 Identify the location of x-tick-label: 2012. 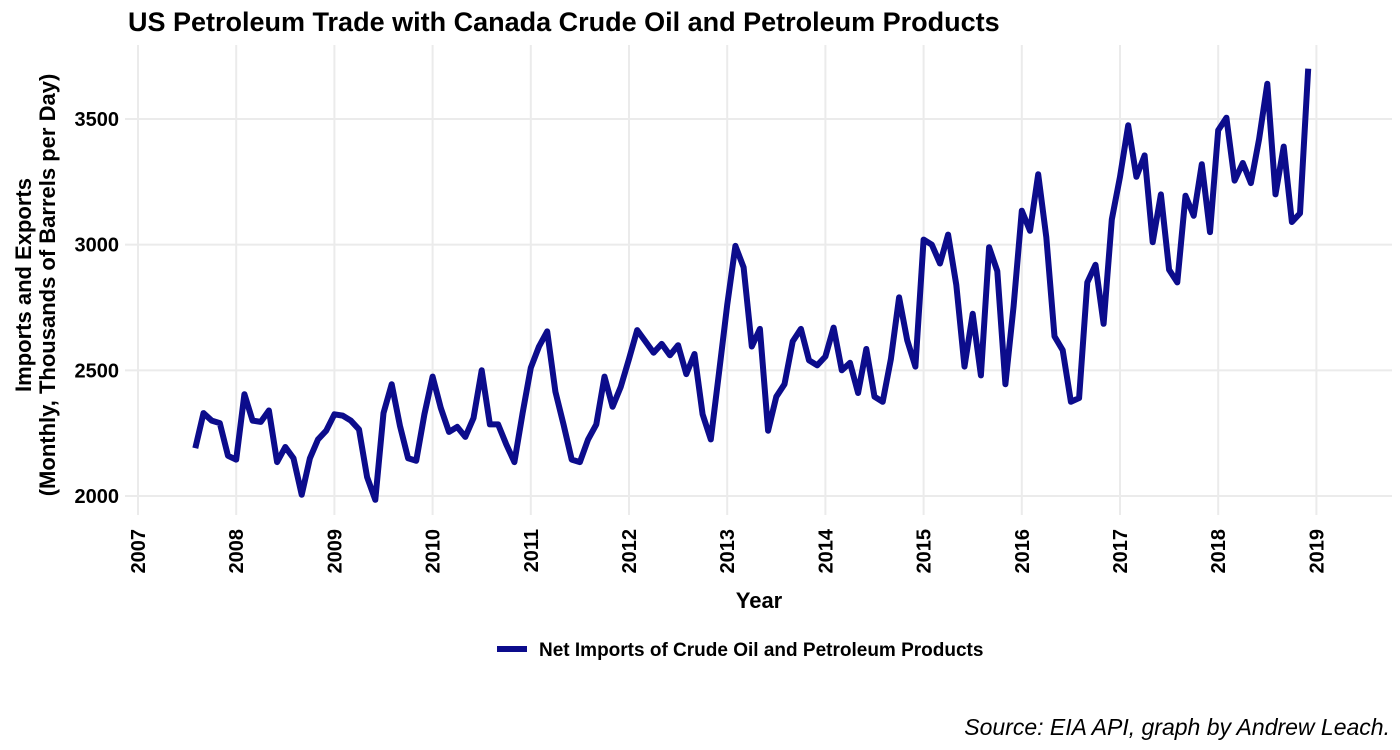
(630, 551).